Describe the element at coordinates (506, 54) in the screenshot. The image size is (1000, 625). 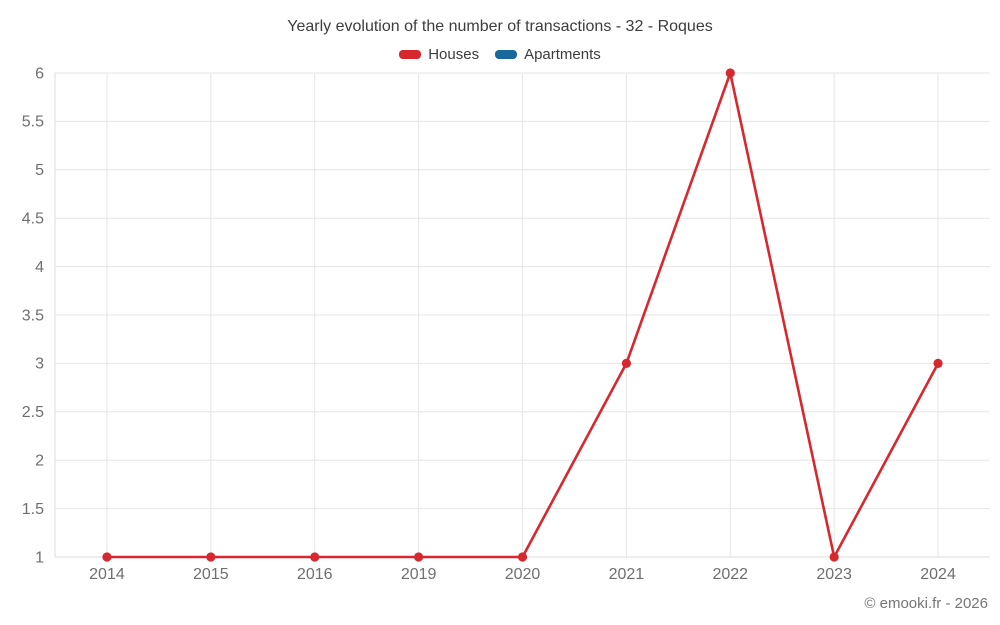
I see `apartments-series-swatch-icon` at that location.